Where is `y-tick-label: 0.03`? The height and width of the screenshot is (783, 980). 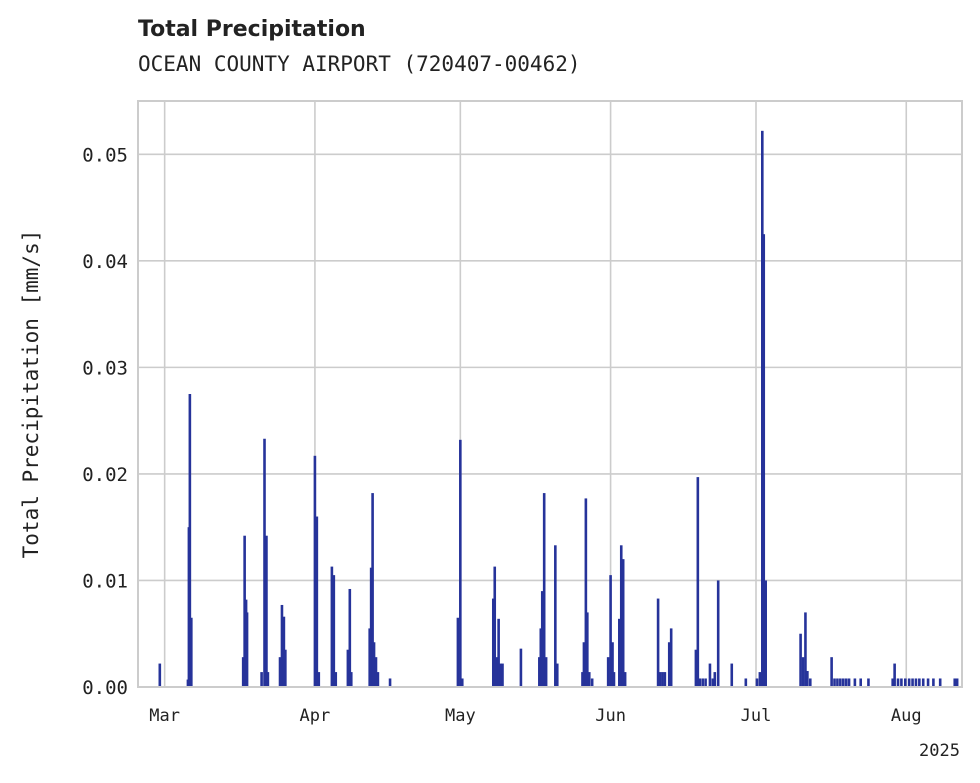 y-tick-label: 0.03 is located at coordinates (105, 368).